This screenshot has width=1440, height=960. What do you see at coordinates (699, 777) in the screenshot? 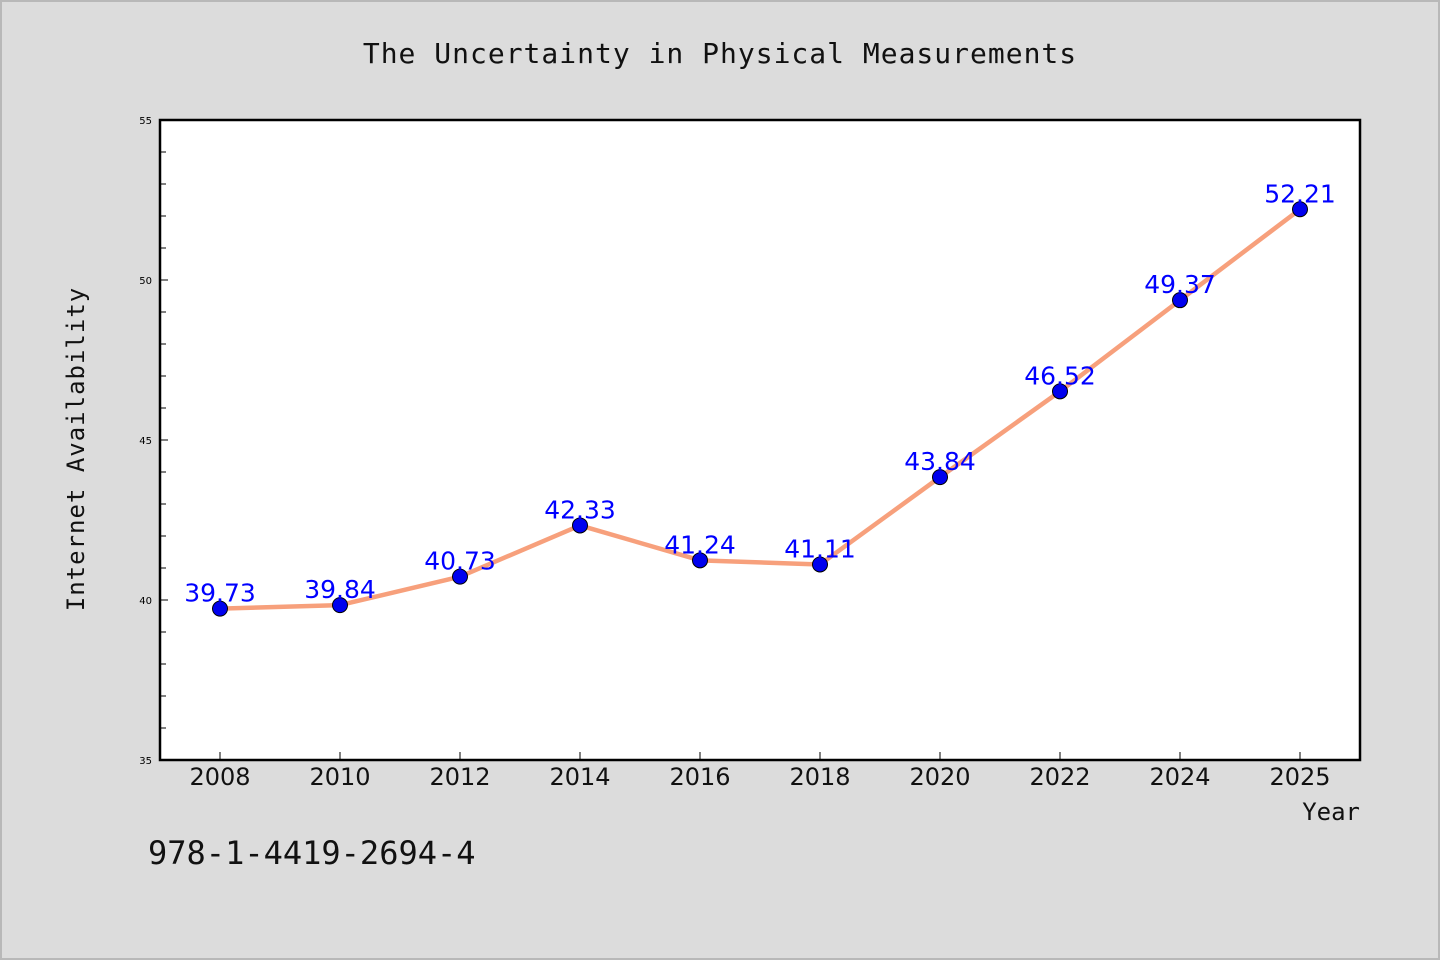
I see `x-tick-label: 2016` at bounding box center [699, 777].